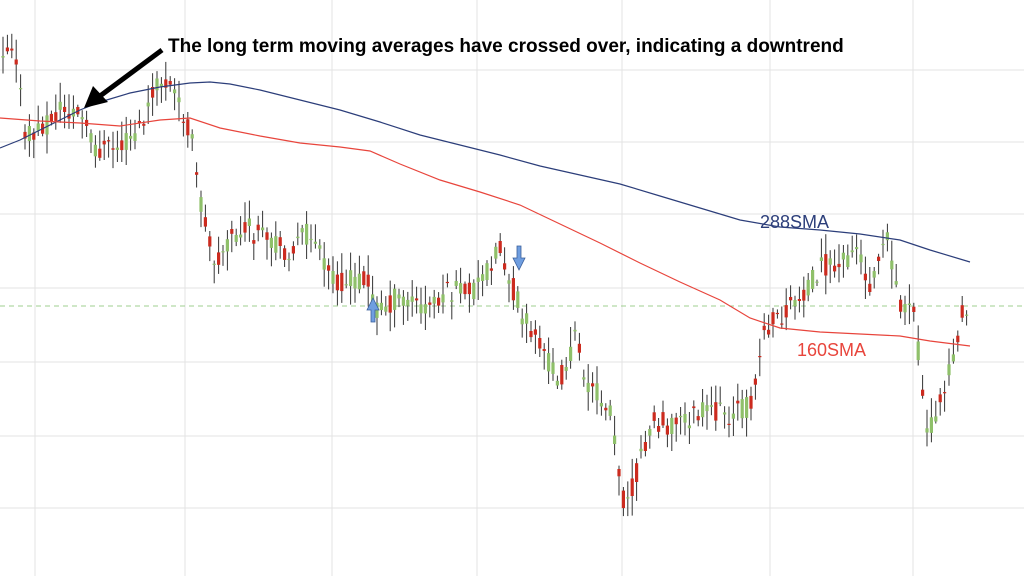 This screenshot has height=576, width=1024. I want to click on signal-arrows, so click(446, 284).